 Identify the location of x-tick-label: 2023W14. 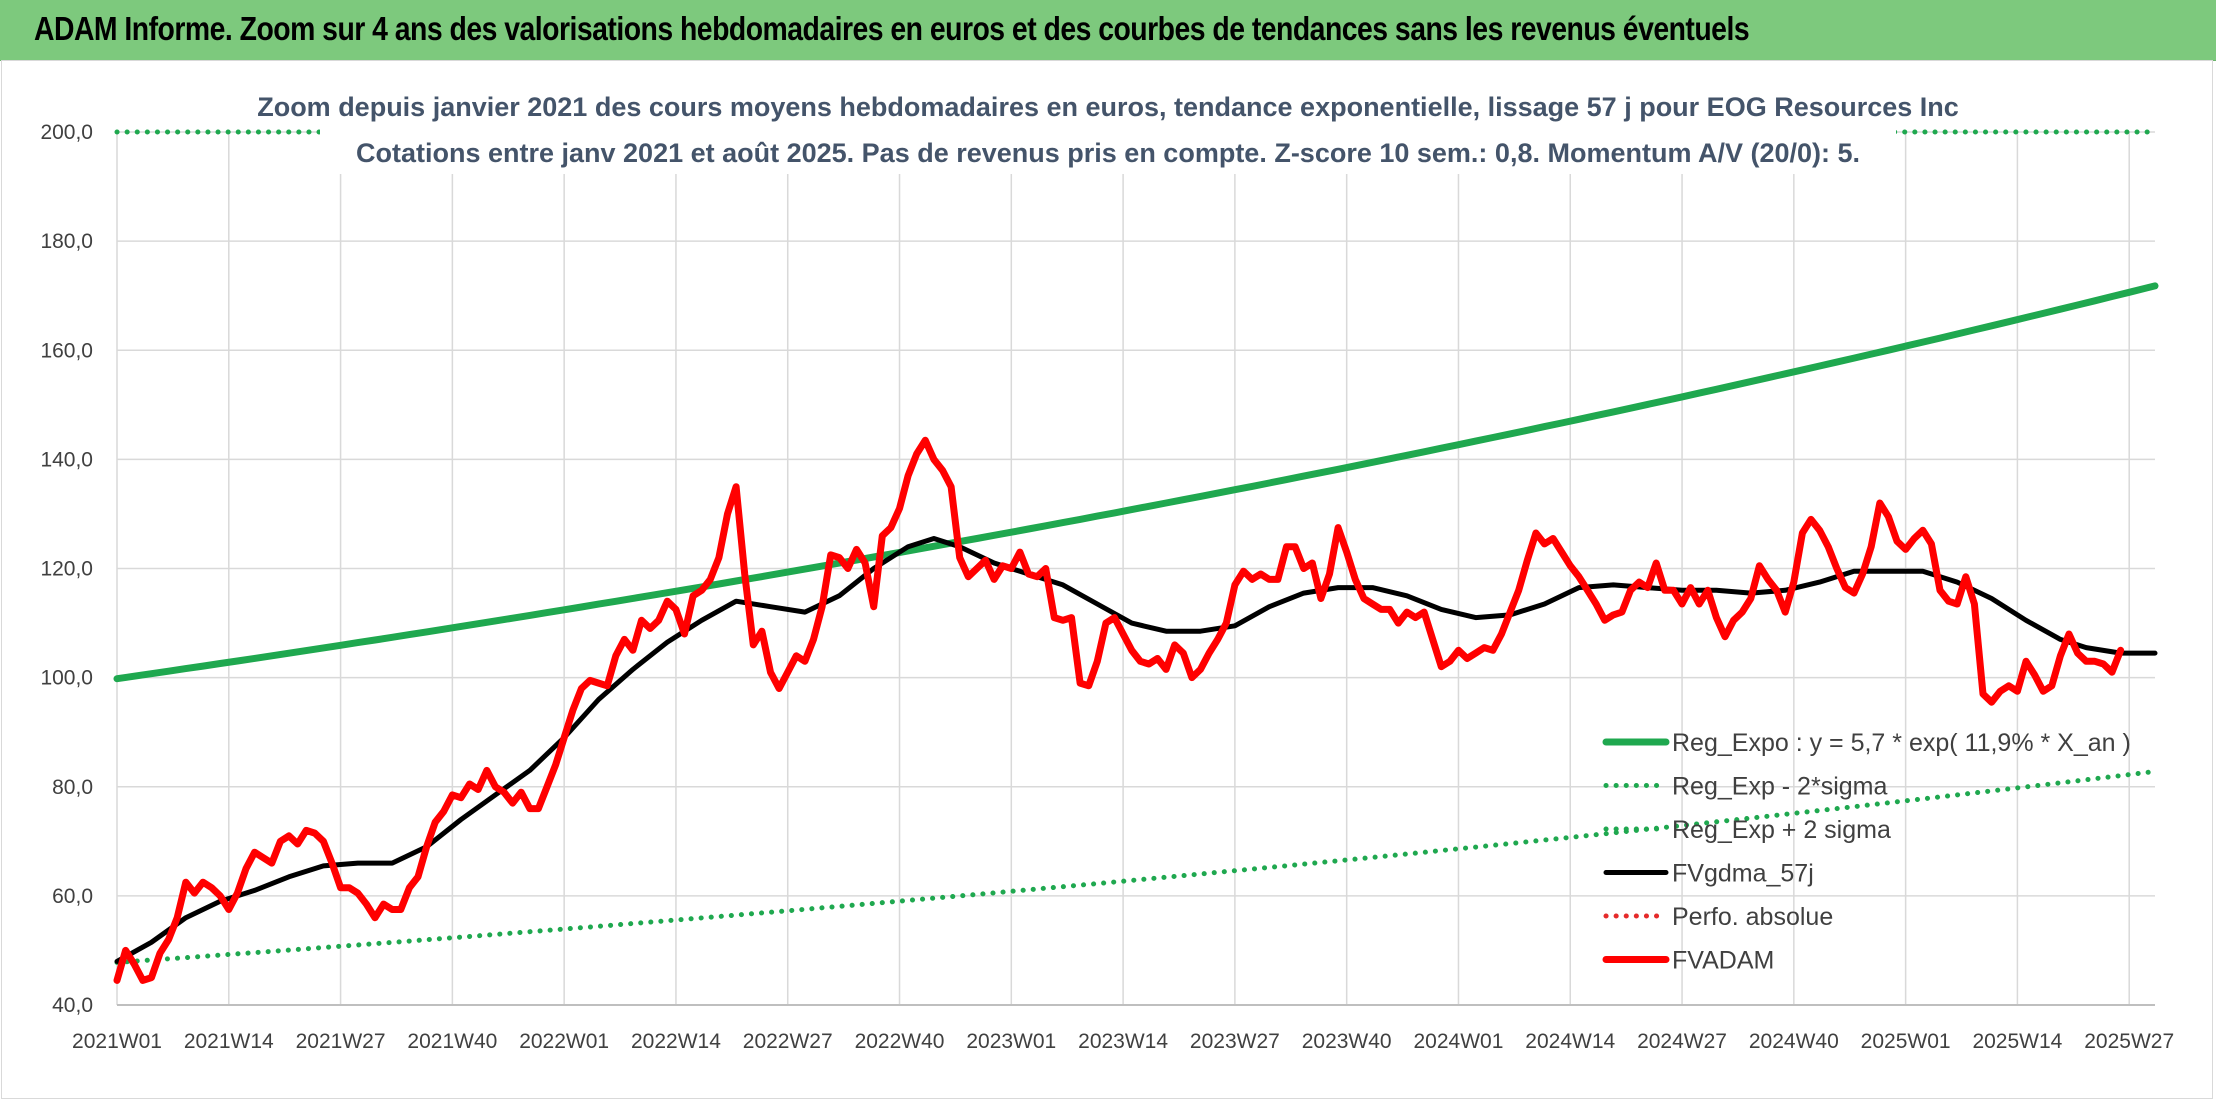
(1123, 1041).